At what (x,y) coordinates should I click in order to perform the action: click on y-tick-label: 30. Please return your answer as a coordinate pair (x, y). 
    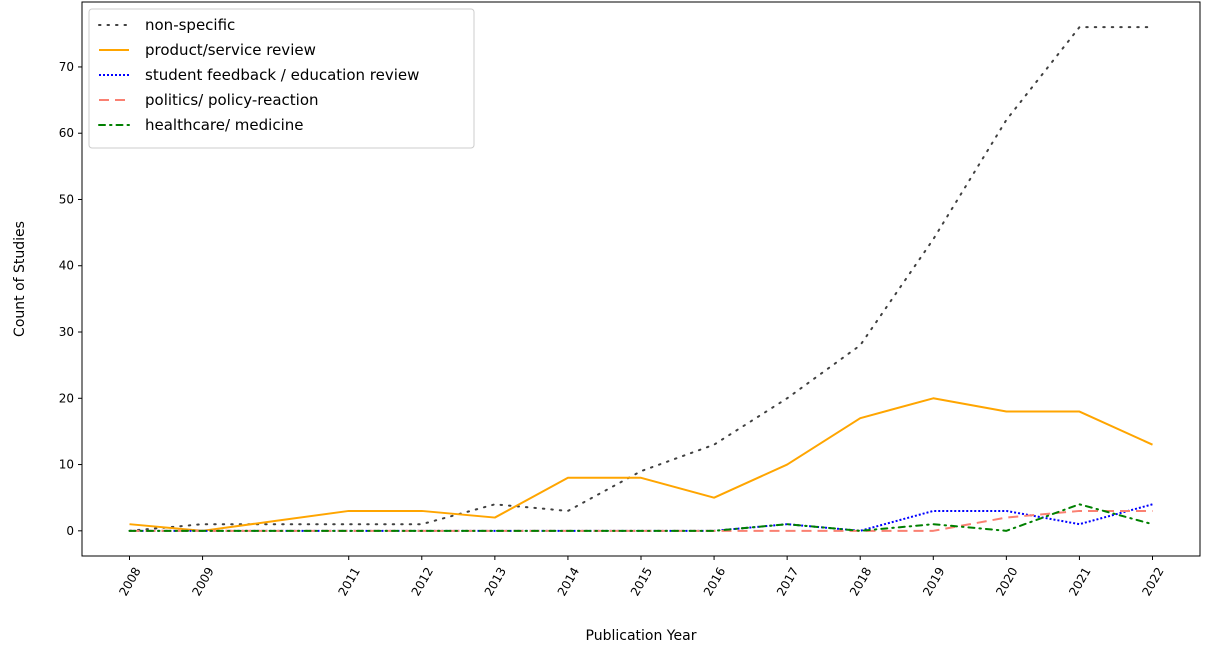
    Looking at the image, I should click on (66, 332).